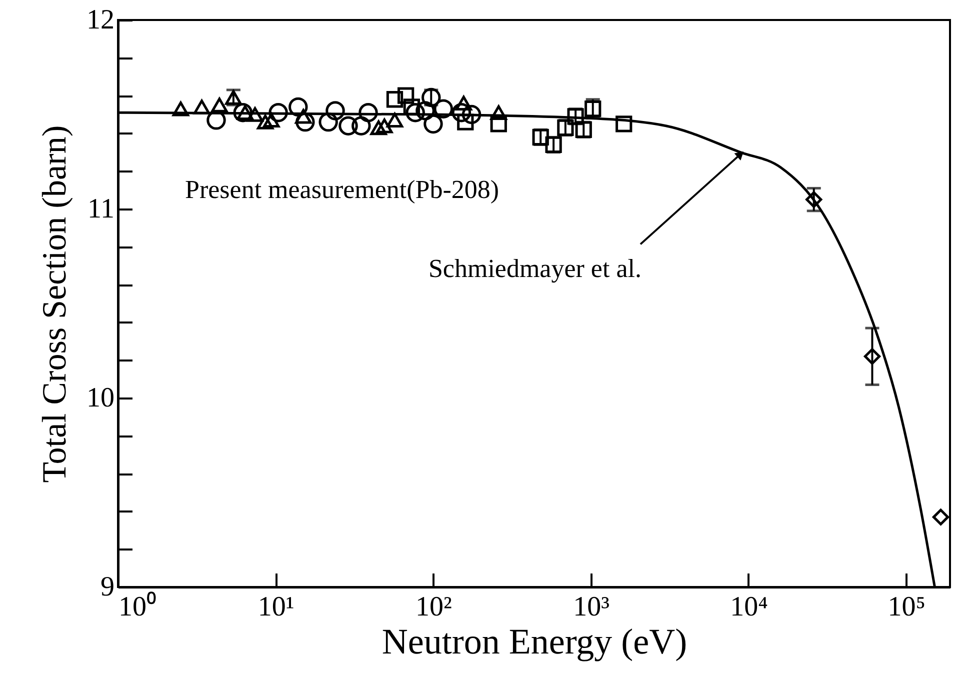  I want to click on x-tick-label: 10⁰, so click(137, 607).